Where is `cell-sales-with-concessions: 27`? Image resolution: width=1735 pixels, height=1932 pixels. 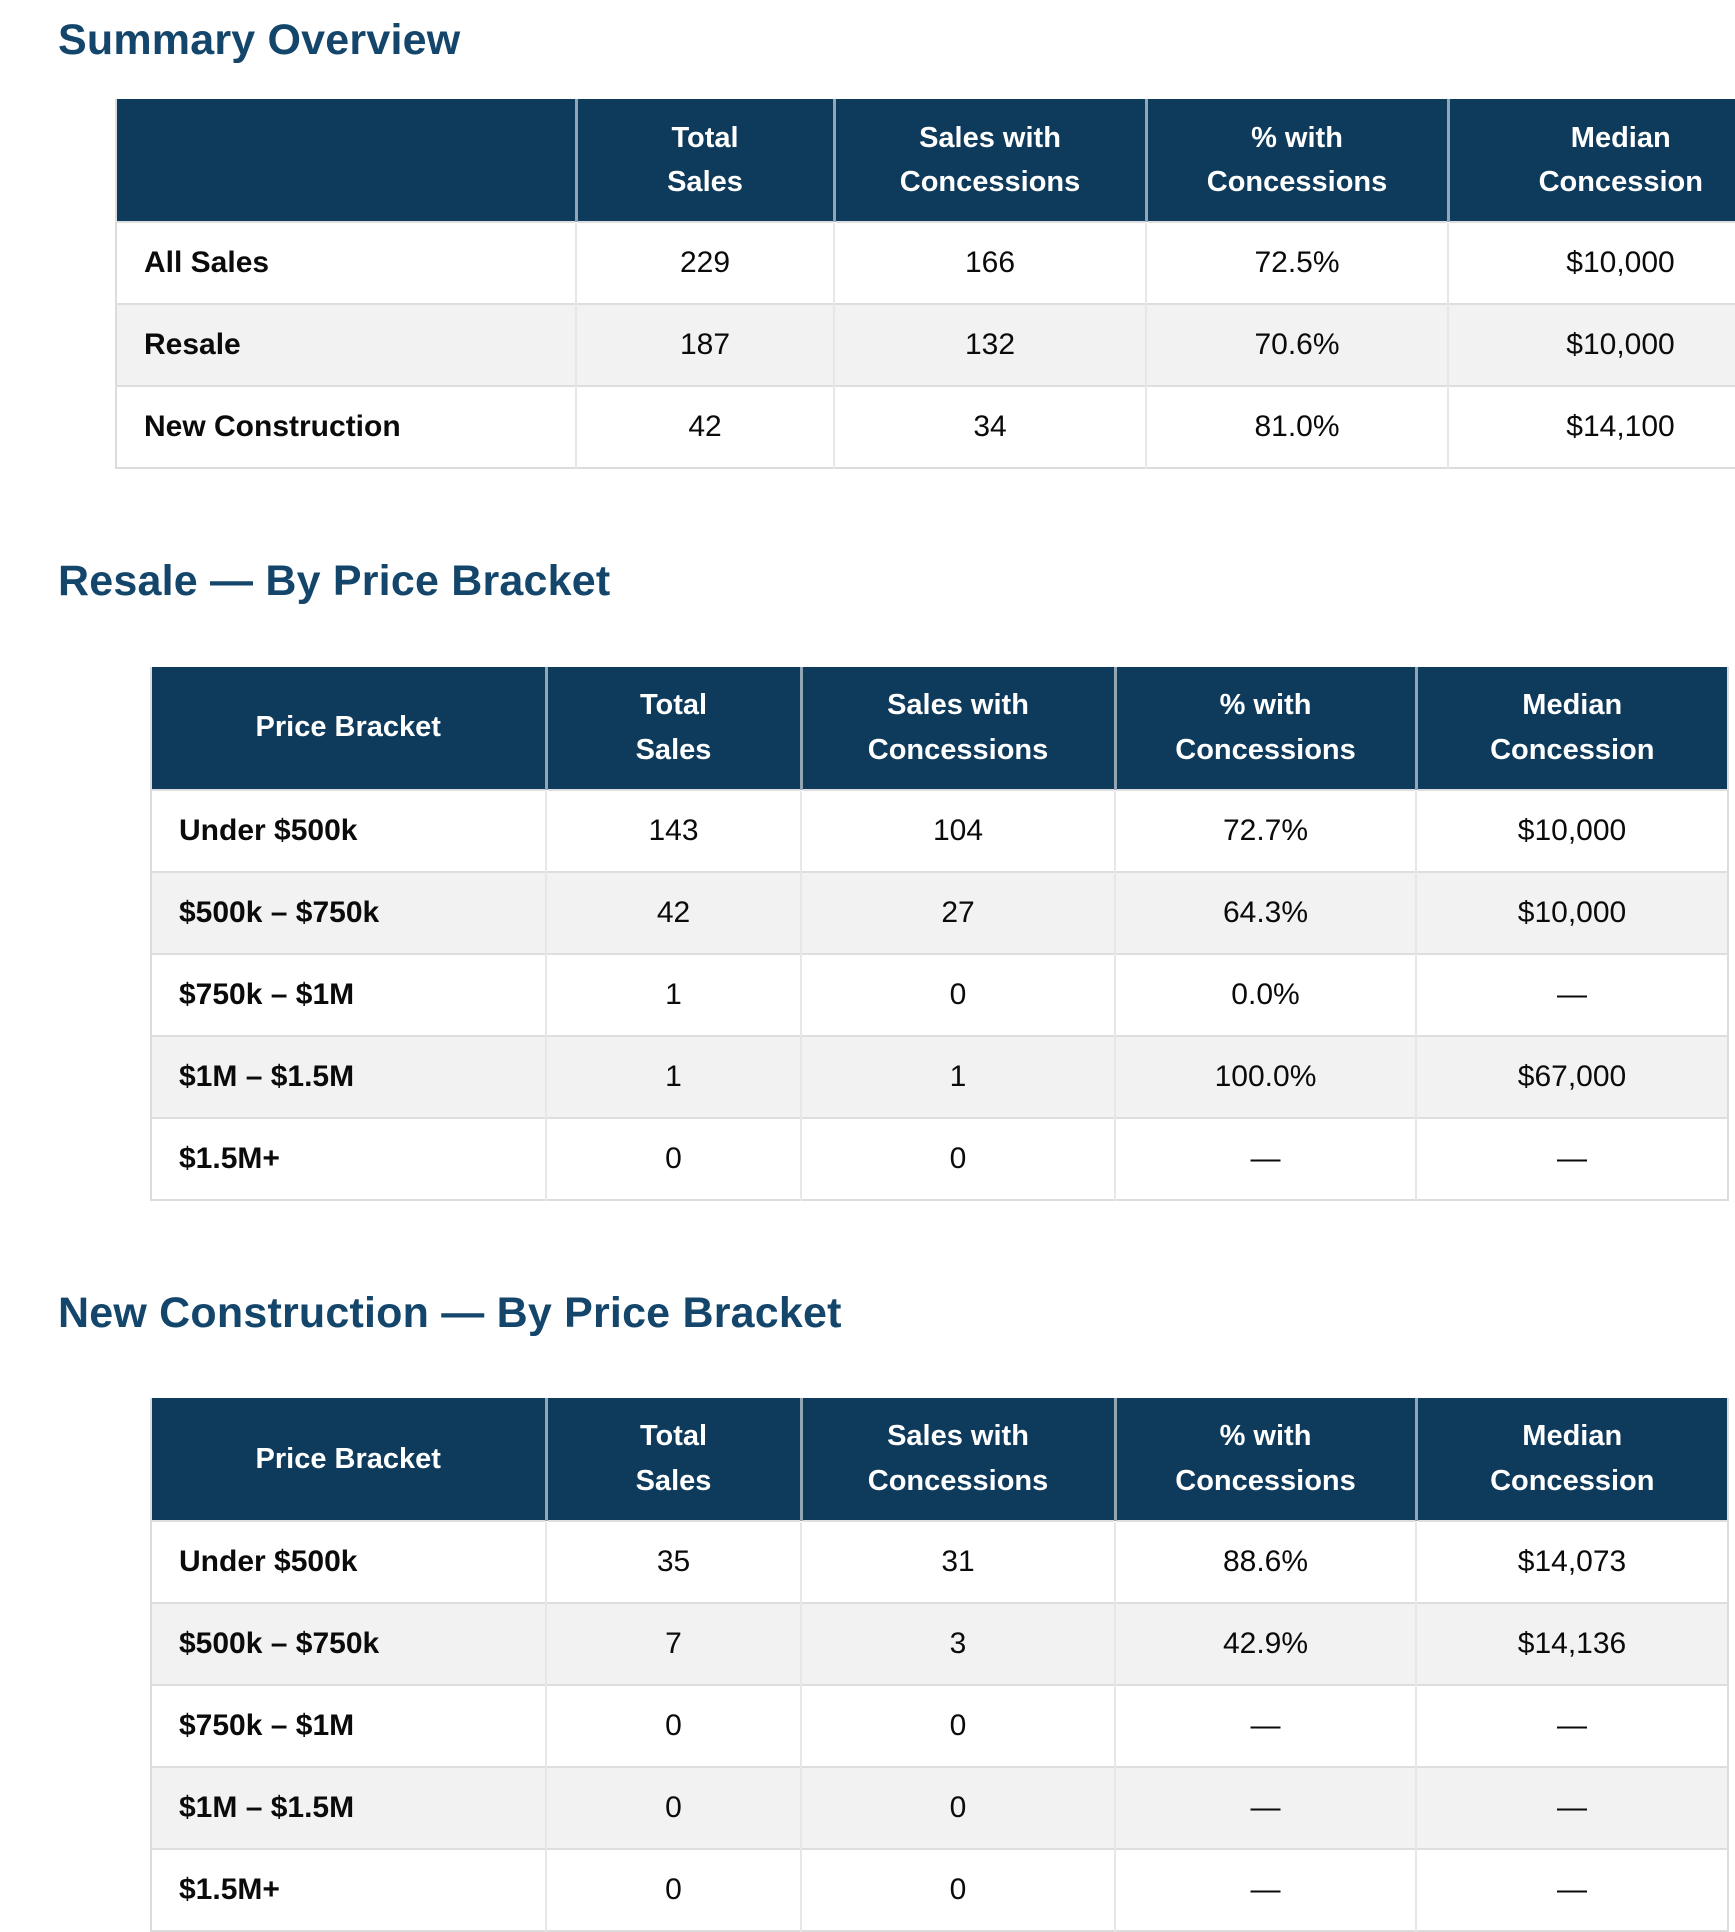
cell-sales-with-concessions: 27 is located at coordinates (957, 912).